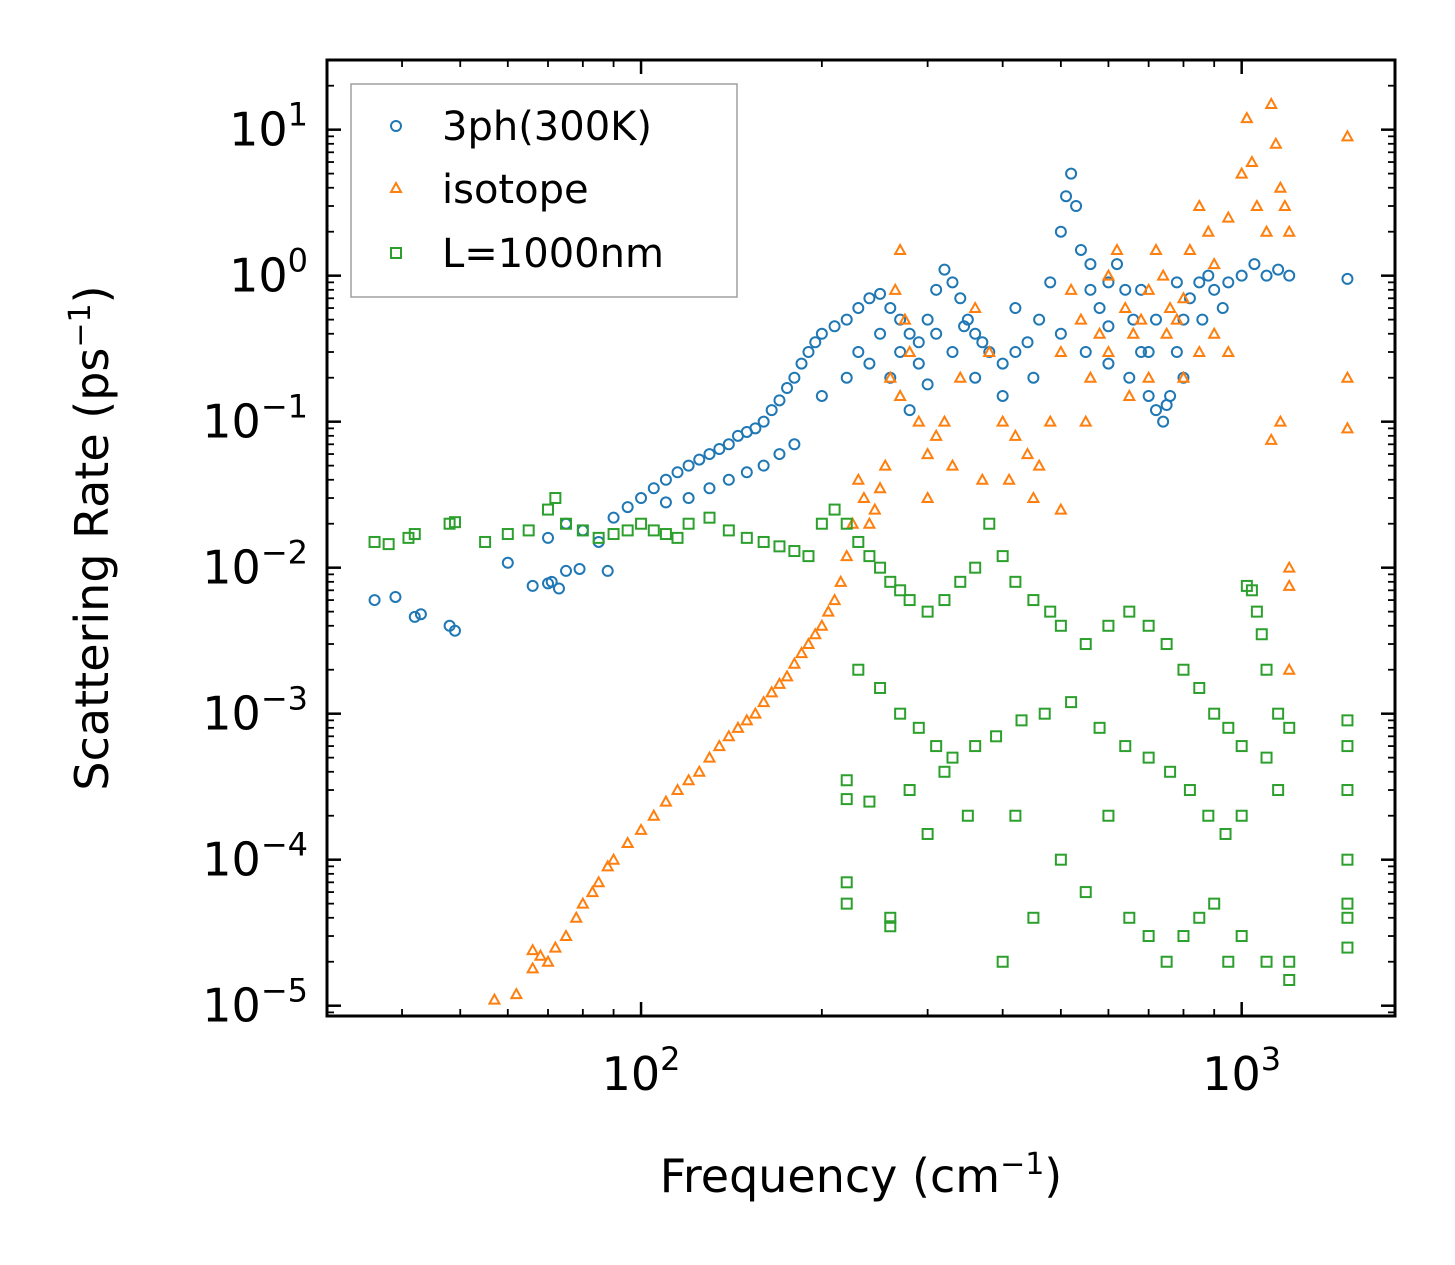 The width and height of the screenshot is (1455, 1265). Describe the element at coordinates (255, 564) in the screenshot. I see `y-tick-label: 10⁻²` at that location.